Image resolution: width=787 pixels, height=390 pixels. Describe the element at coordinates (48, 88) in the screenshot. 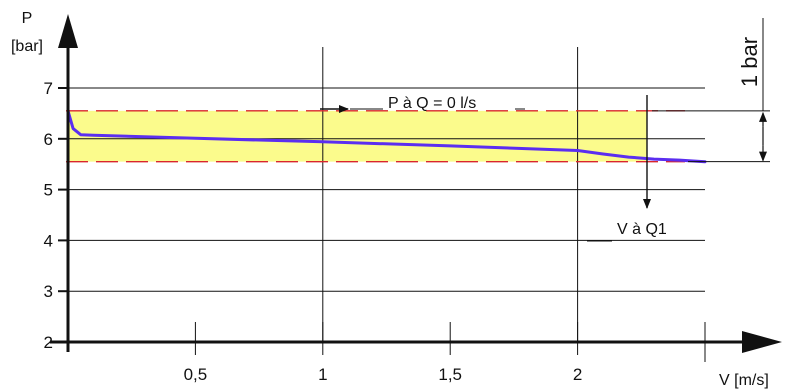

I see `y-tick-label-7: 7` at that location.